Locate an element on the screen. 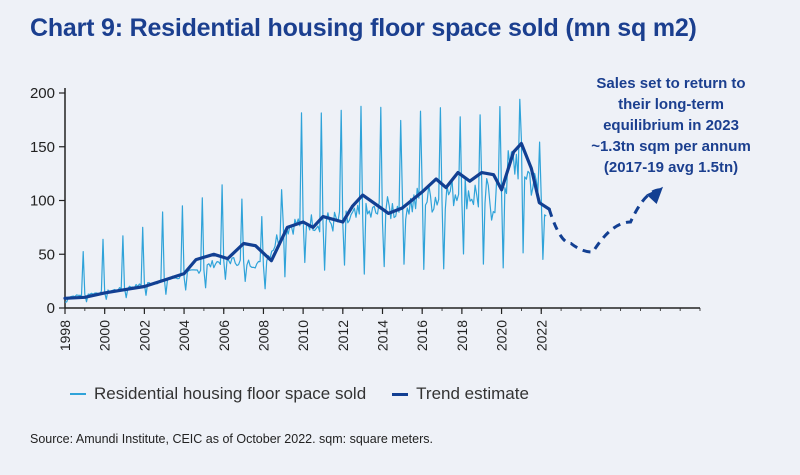 This screenshot has height=475, width=800. projection-arrowhead is located at coordinates (655, 195).